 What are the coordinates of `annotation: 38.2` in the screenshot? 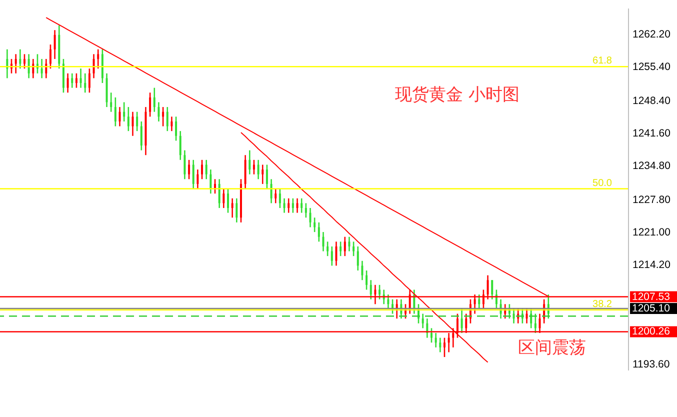 It's located at (602, 304).